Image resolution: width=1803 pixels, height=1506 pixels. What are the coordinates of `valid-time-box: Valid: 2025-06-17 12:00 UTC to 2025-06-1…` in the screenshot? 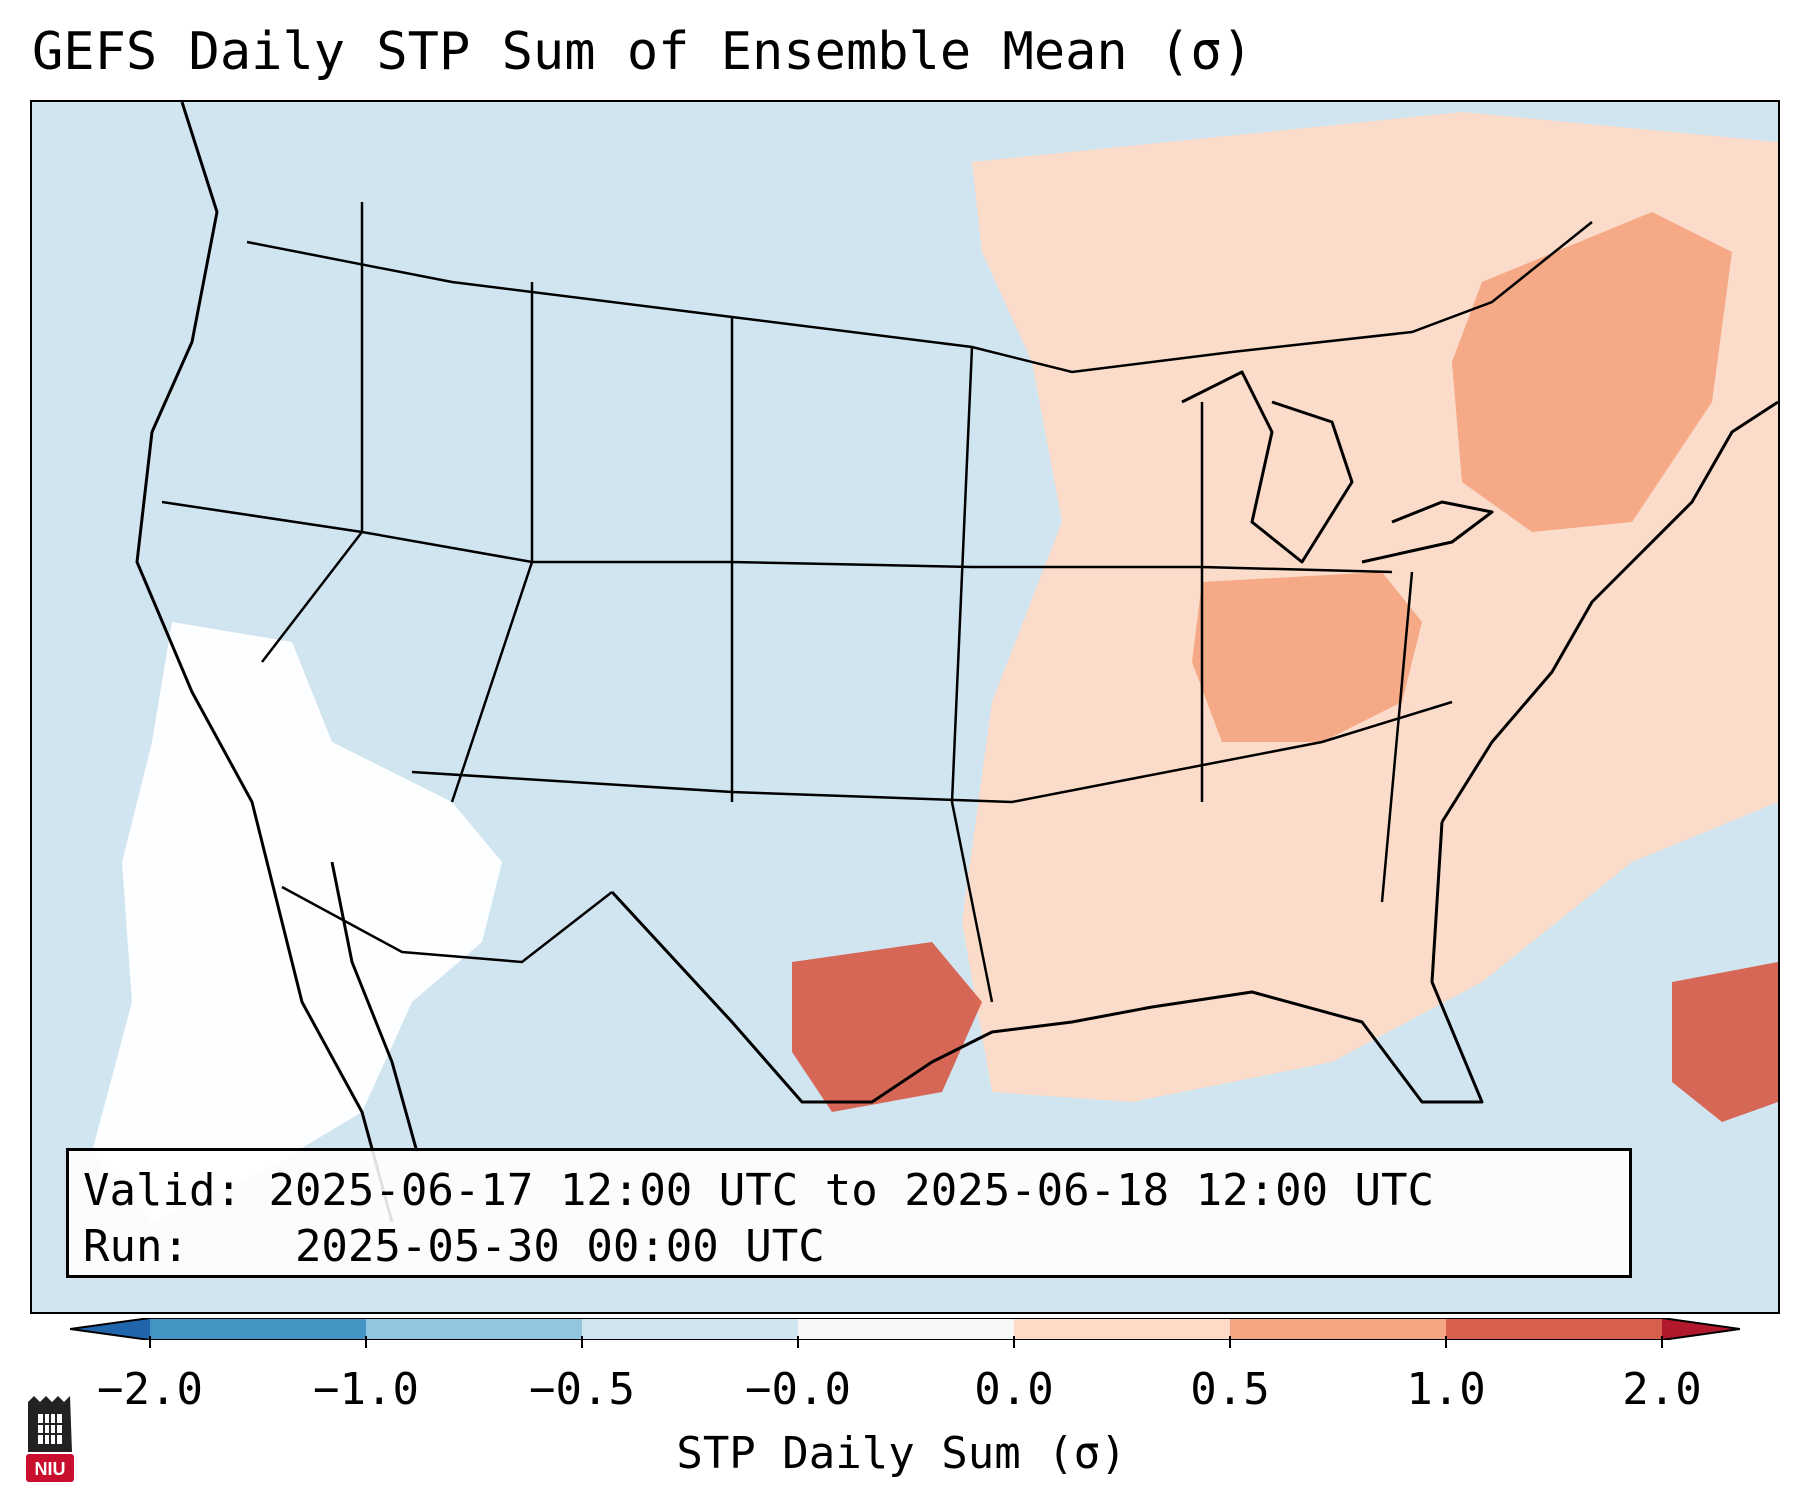 It's located at (849, 1213).